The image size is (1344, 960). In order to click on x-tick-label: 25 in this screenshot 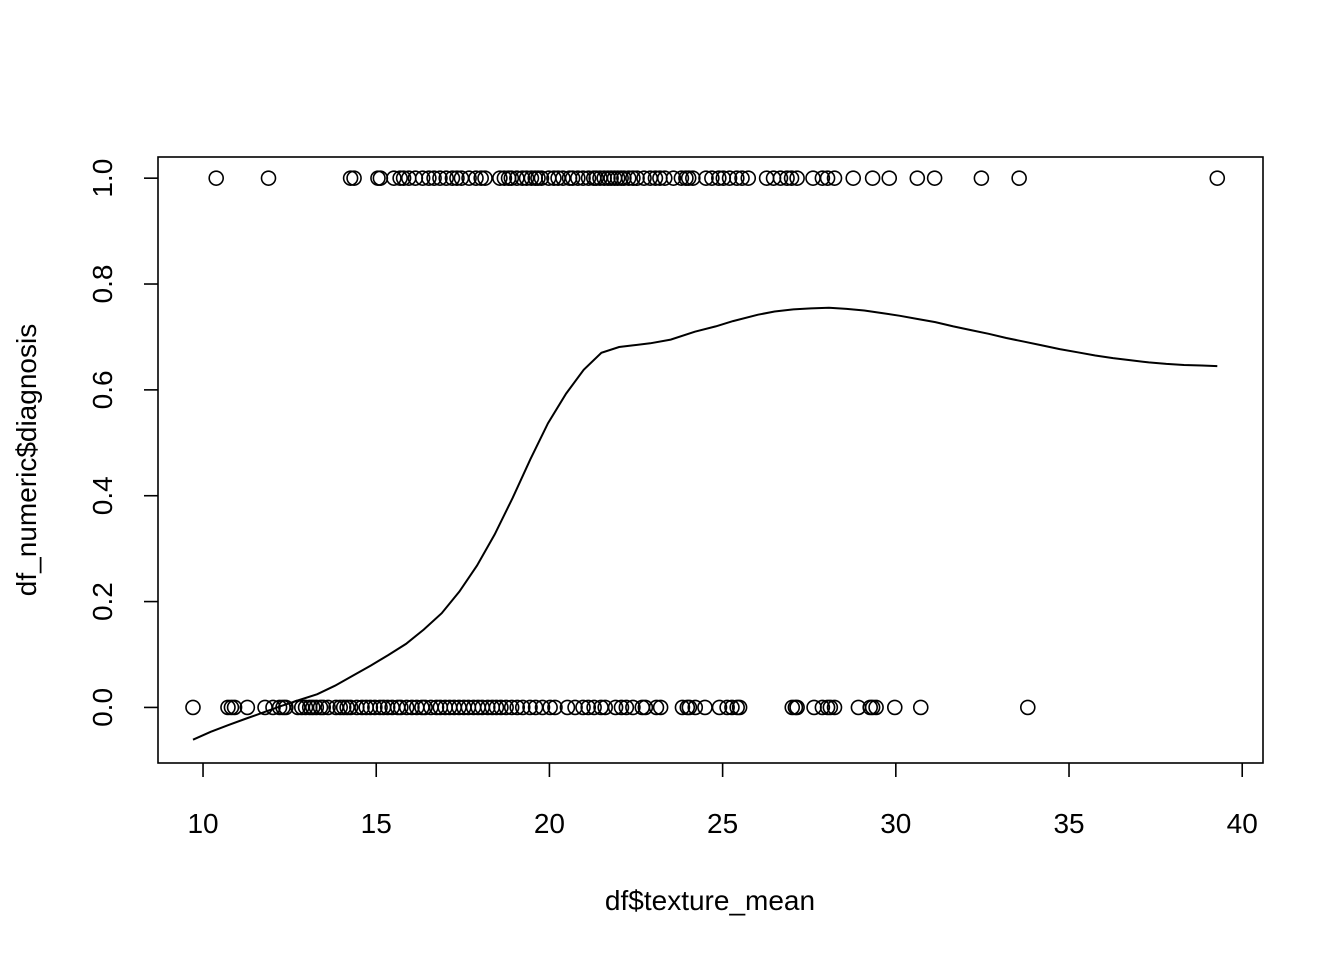, I will do `click(722, 823)`.